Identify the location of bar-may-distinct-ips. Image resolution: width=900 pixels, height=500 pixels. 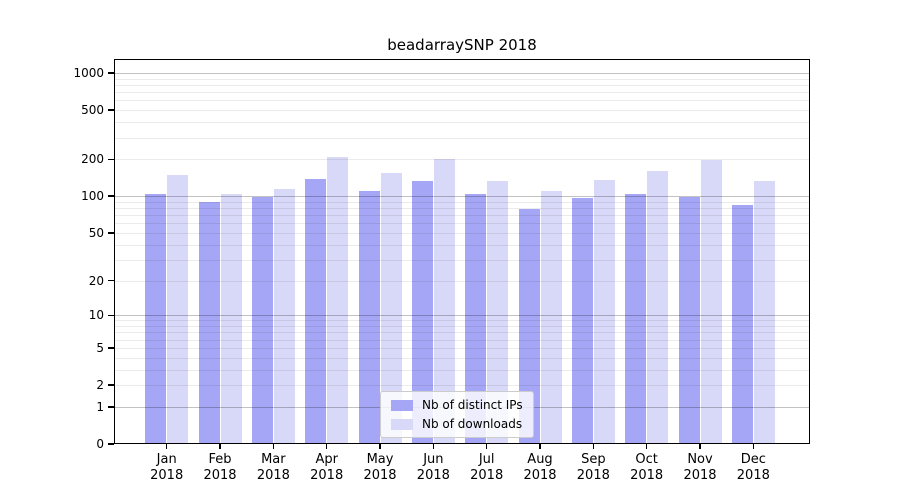
(369, 317).